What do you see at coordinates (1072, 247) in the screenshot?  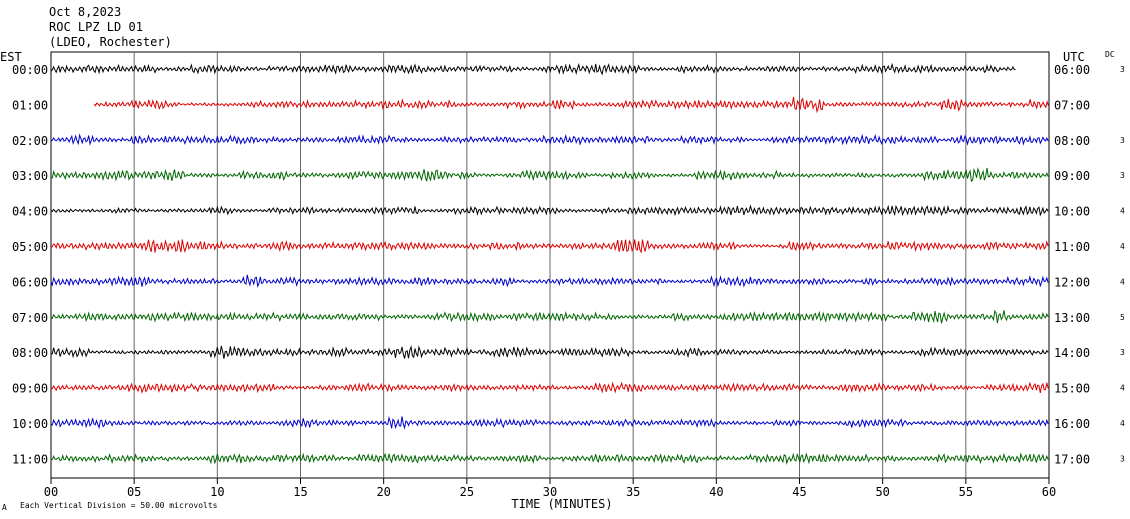 I see `utc-hour-label: 11:00` at bounding box center [1072, 247].